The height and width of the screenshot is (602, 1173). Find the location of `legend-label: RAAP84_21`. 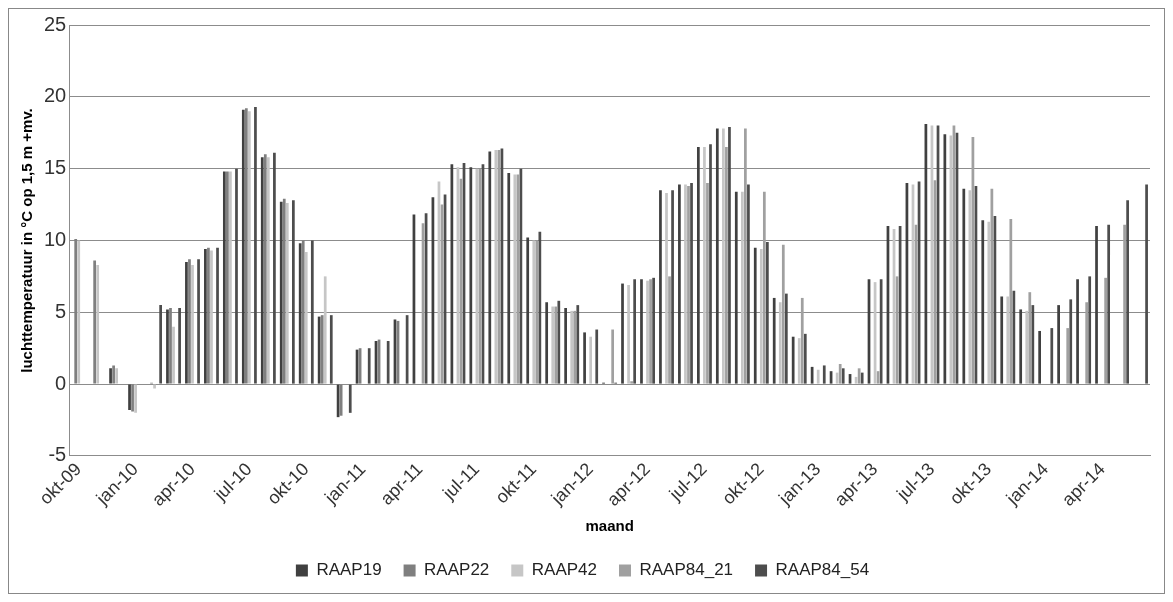

legend-label: RAAP84_21 is located at coordinates (686, 570).